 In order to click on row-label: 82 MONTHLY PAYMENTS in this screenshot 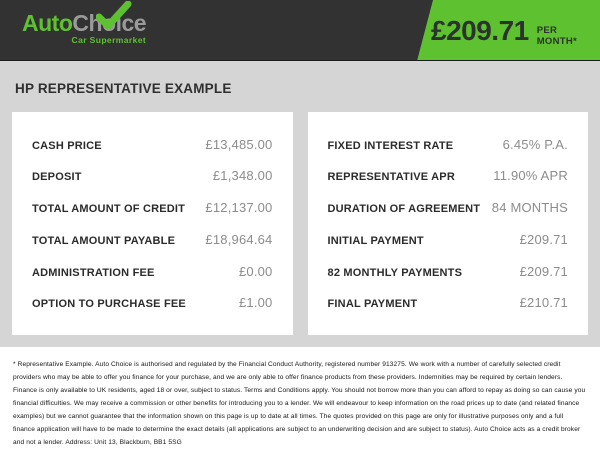, I will do `click(395, 272)`.